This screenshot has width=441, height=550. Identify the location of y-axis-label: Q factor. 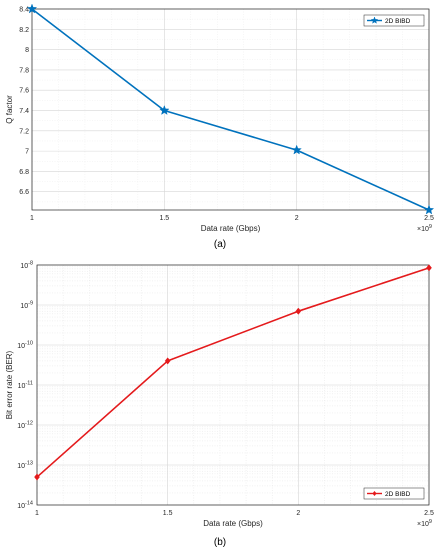
(9, 109).